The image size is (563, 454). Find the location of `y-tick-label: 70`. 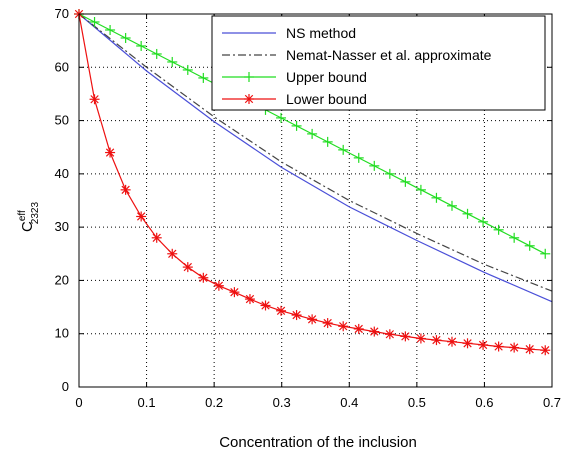

y-tick-label: 70 is located at coordinates (62, 13).